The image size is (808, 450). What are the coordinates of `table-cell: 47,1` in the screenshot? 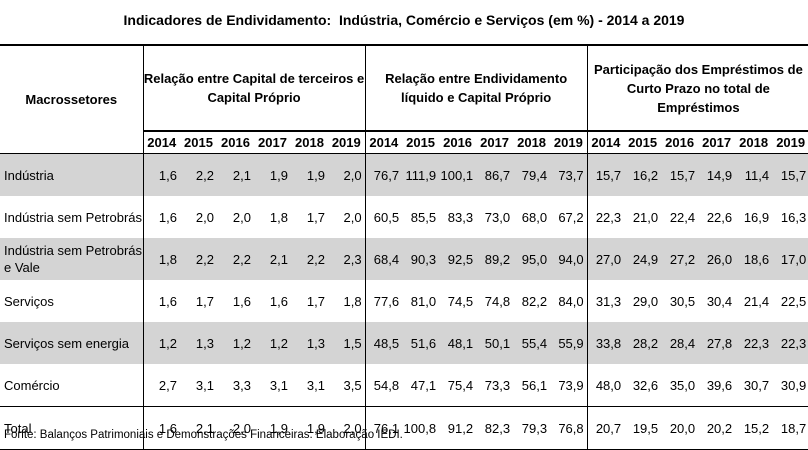 It's located at (423, 385).